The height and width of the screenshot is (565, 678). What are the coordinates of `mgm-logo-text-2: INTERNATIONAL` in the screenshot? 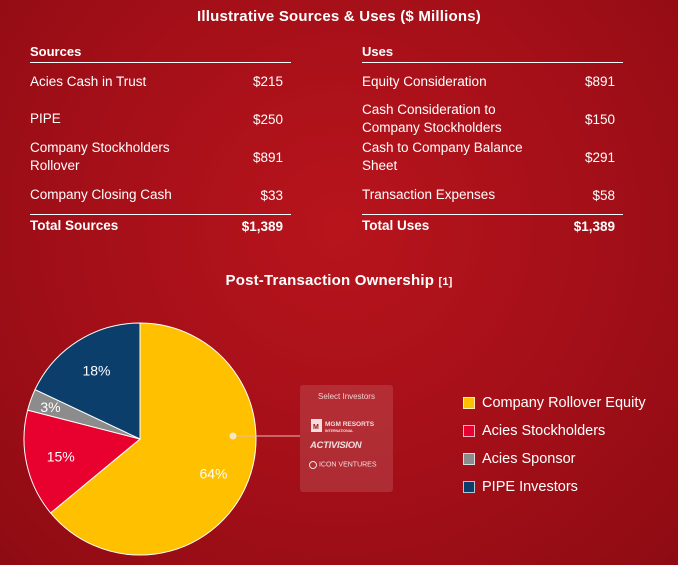 It's located at (339, 431).